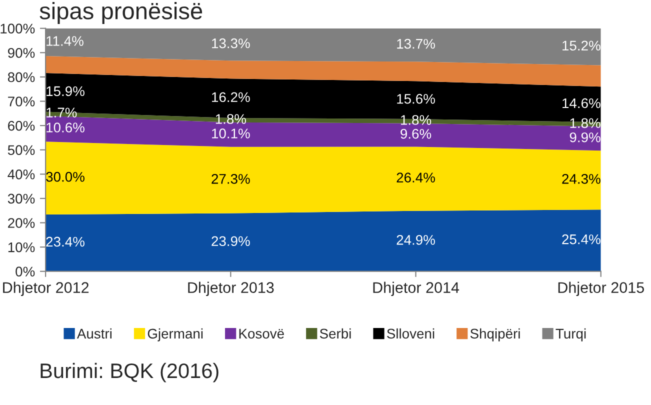 The width and height of the screenshot is (651, 405). I want to click on data-label: 26.4%, so click(415, 177).